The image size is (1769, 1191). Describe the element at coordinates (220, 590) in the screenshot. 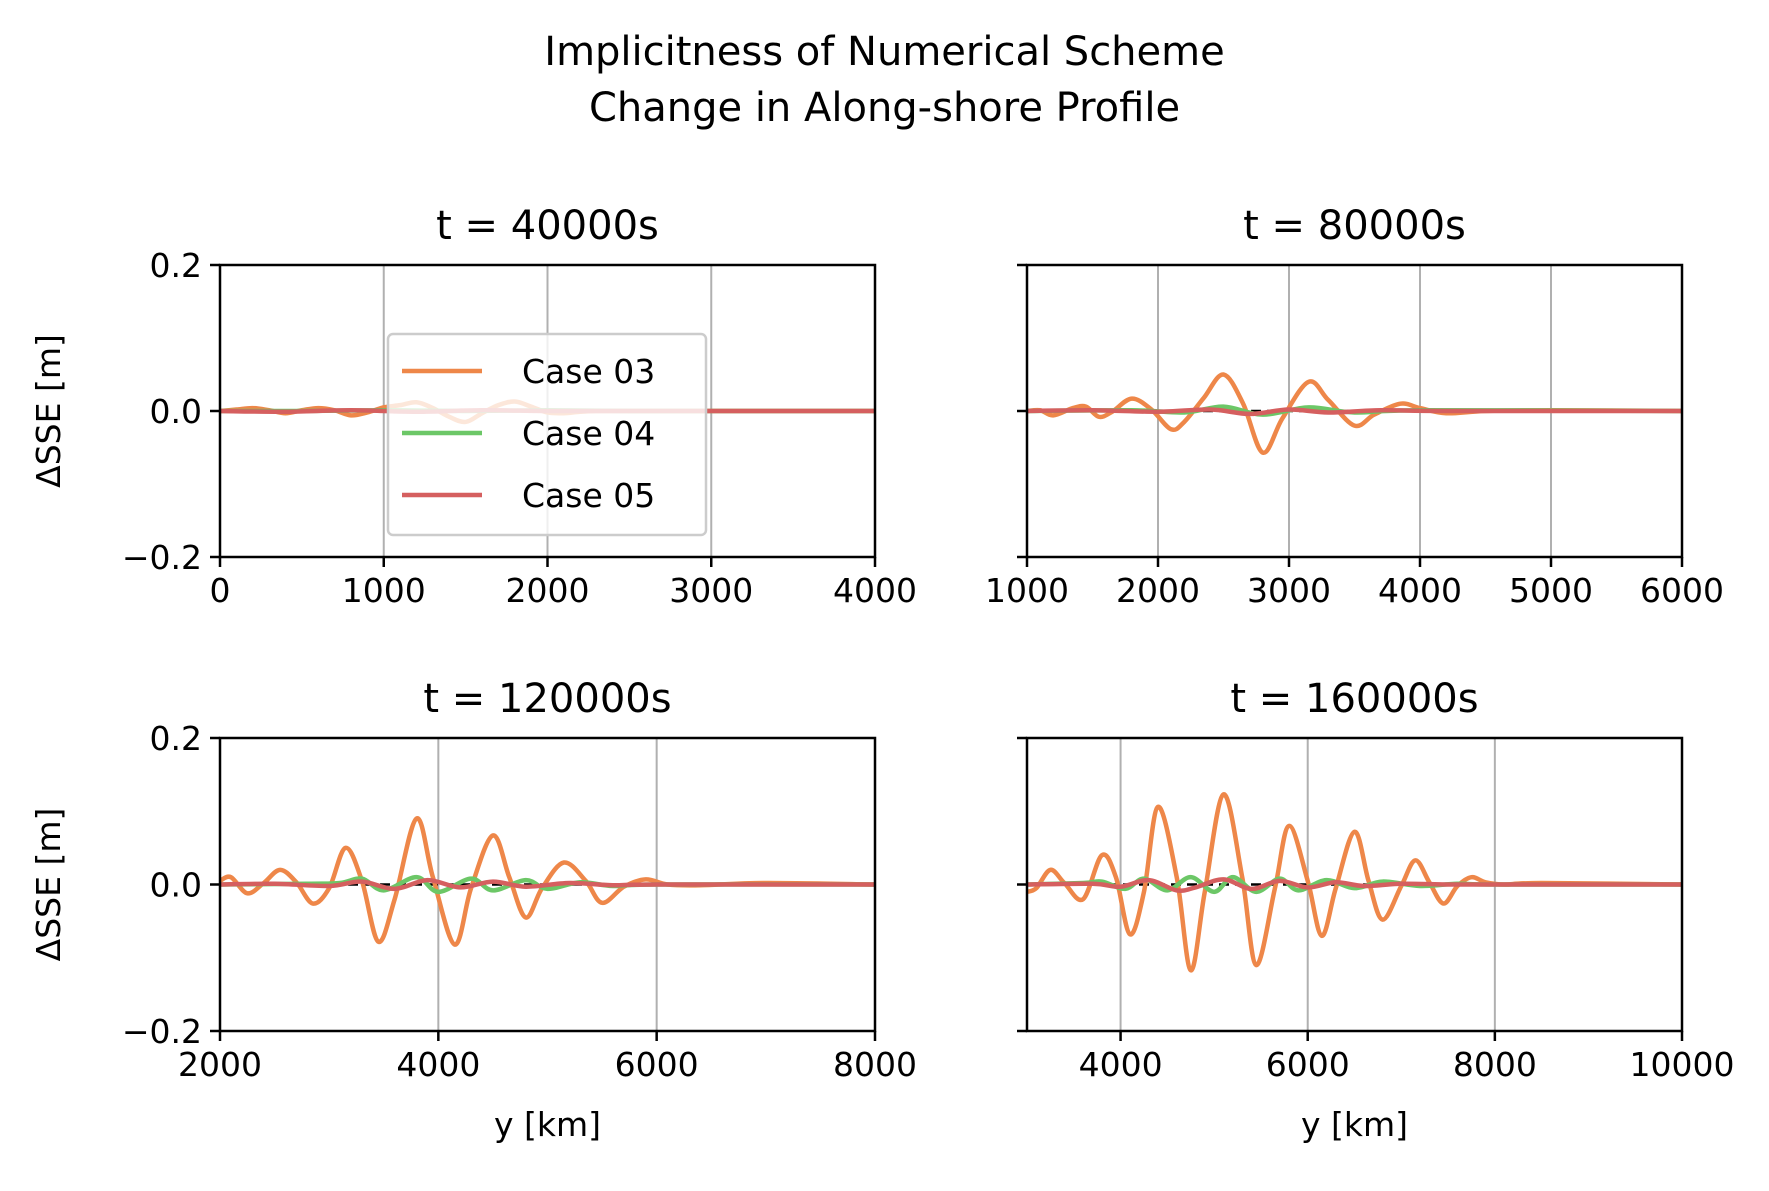

I see `x-tick-label: 0` at that location.